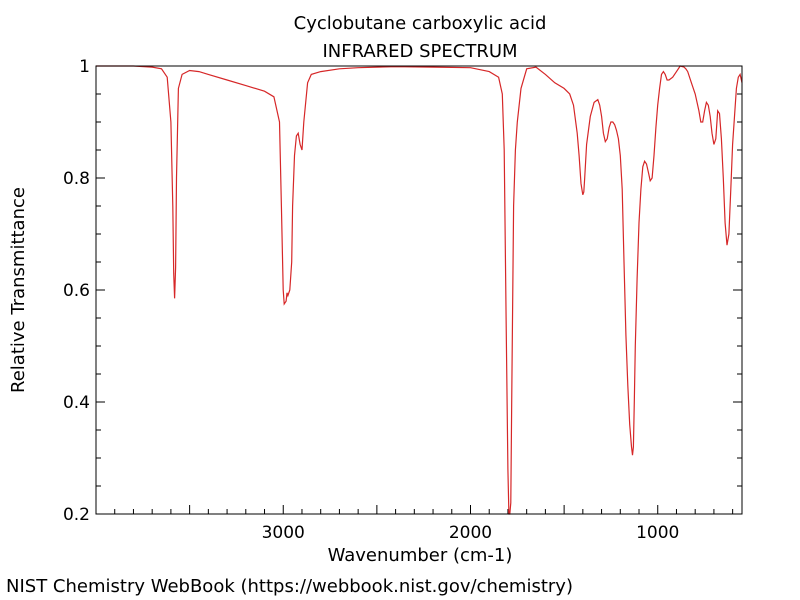 The image size is (800, 600). Describe the element at coordinates (84, 67) in the screenshot. I see `y-tick-label: 1` at that location.